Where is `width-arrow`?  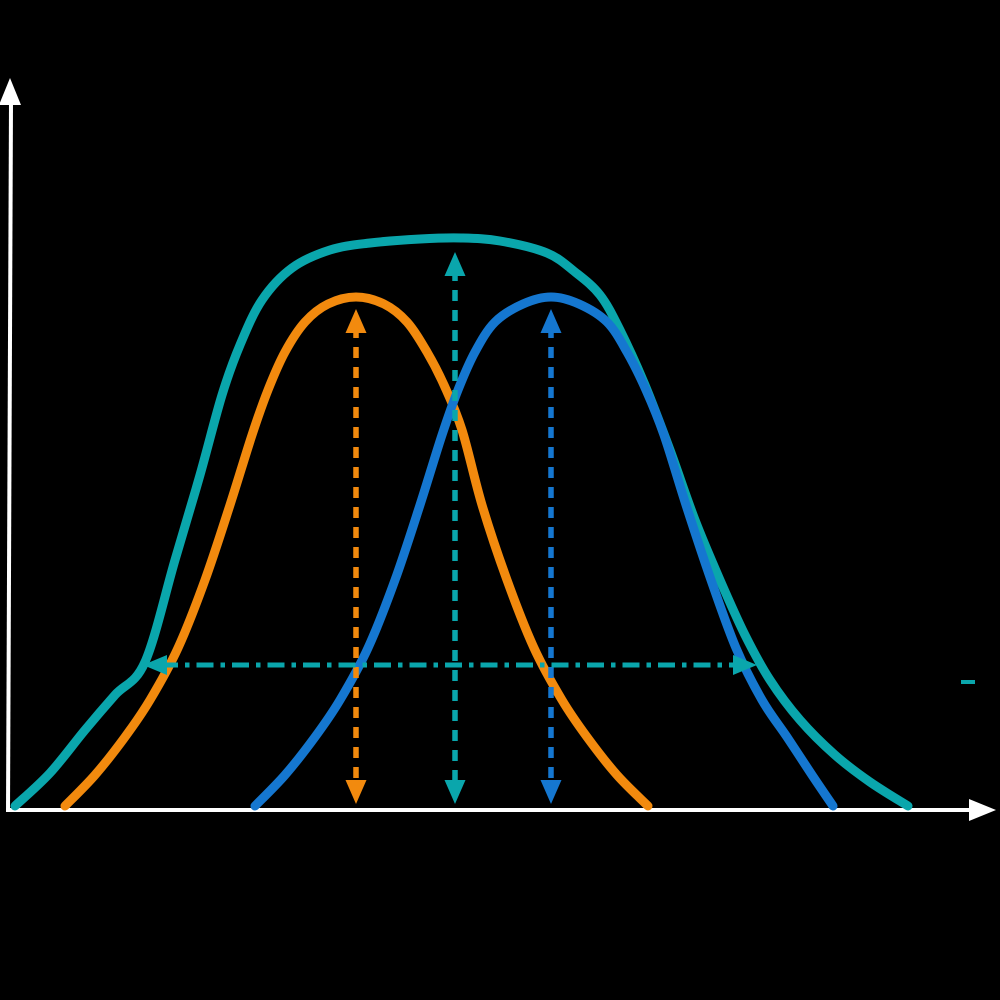 width-arrow is located at coordinates (450, 665).